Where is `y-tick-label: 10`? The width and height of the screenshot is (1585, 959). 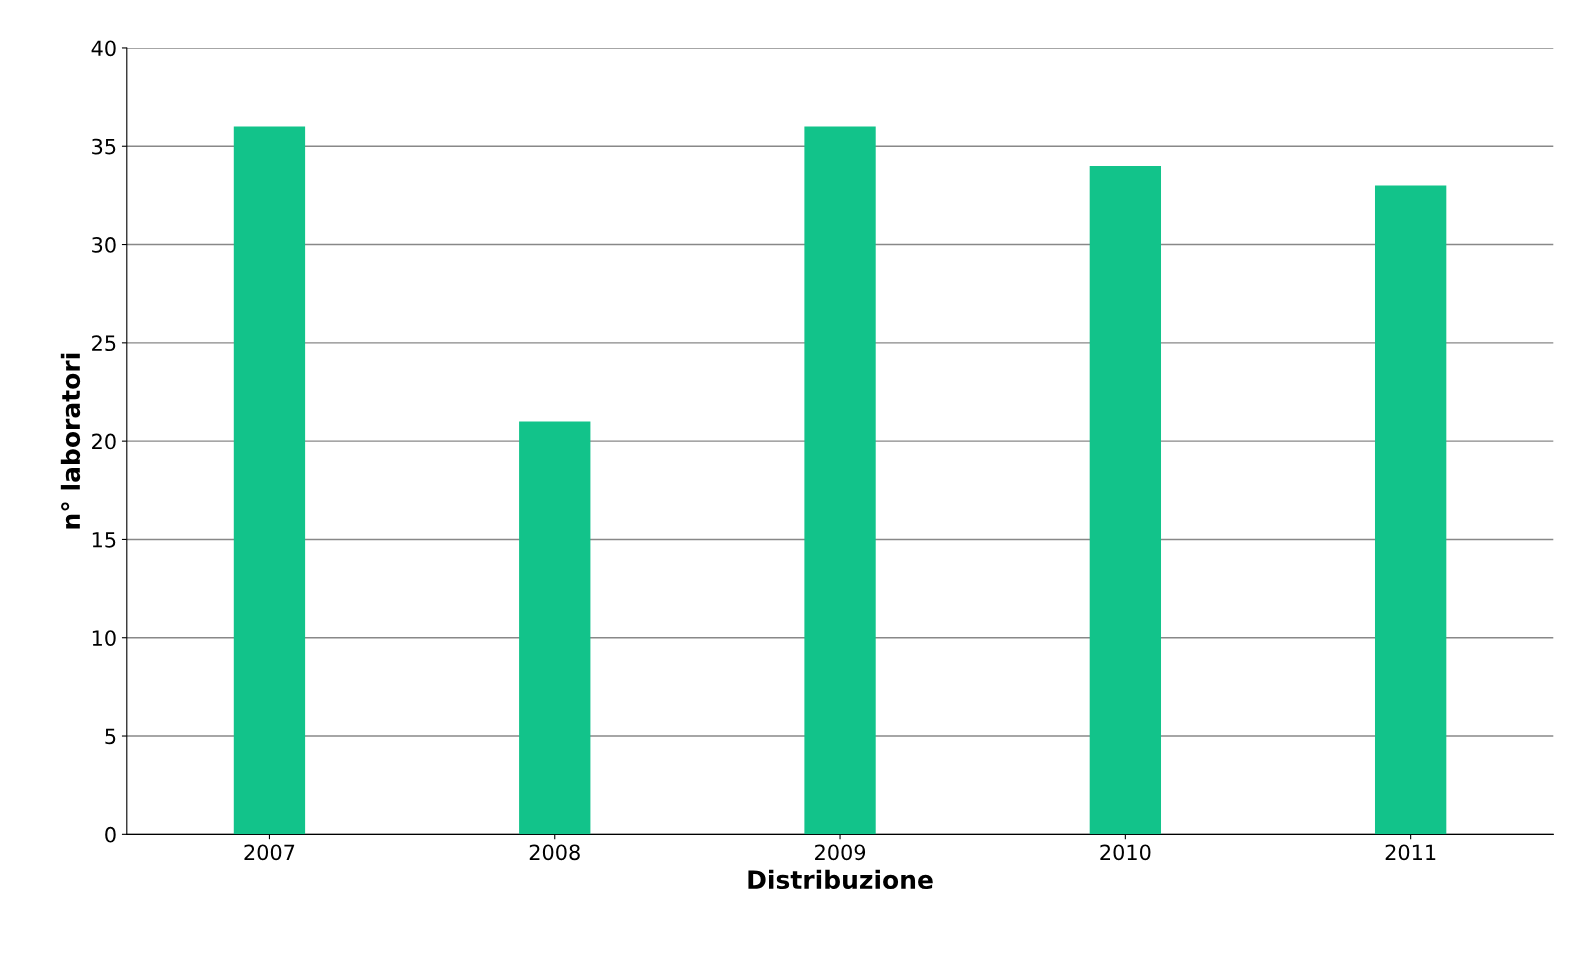 y-tick-label: 10 is located at coordinates (104, 638).